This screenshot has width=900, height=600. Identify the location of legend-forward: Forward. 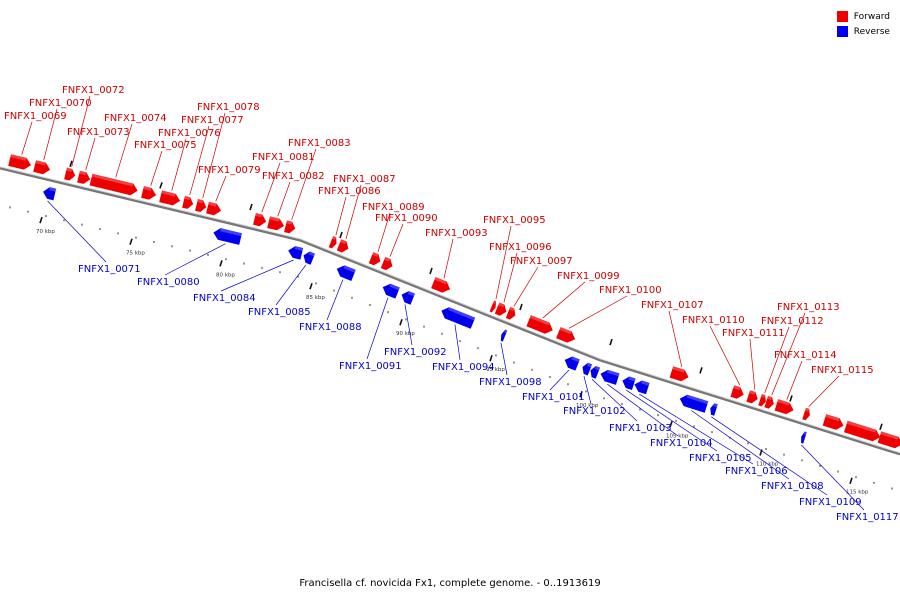
(863, 16).